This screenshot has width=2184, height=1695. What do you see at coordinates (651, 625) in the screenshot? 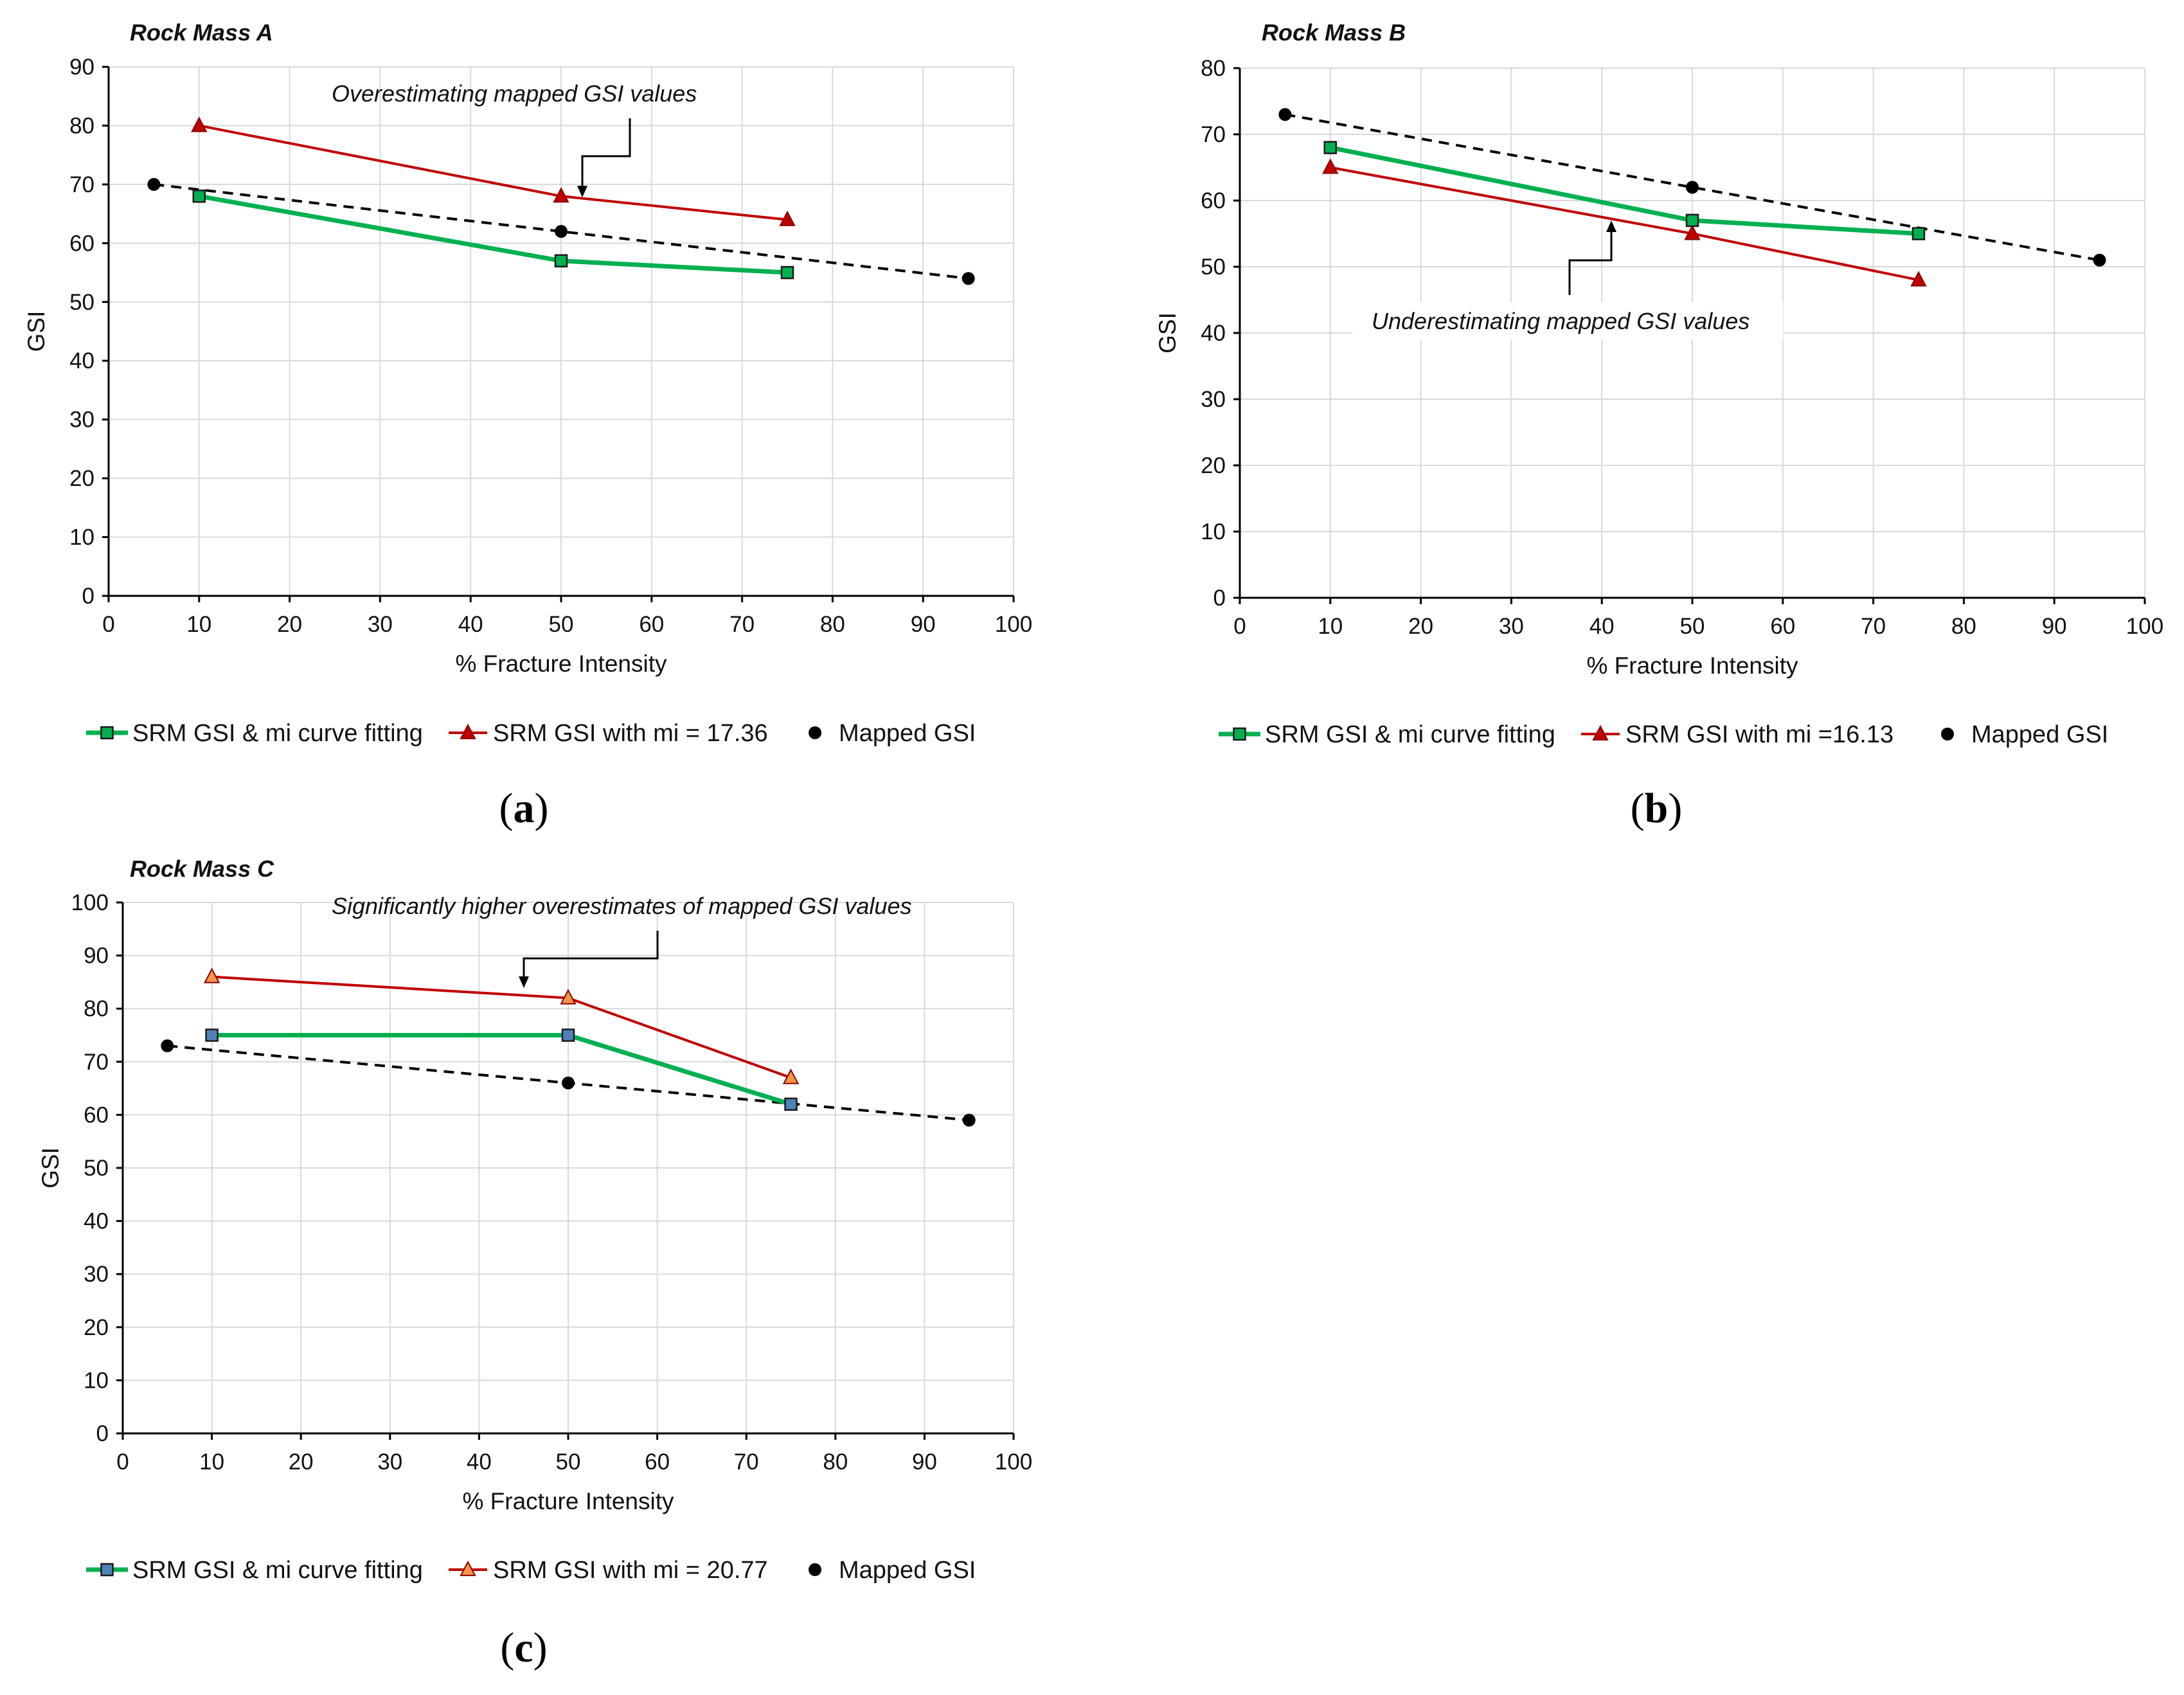
I see `x-tick-label: 60` at bounding box center [651, 625].